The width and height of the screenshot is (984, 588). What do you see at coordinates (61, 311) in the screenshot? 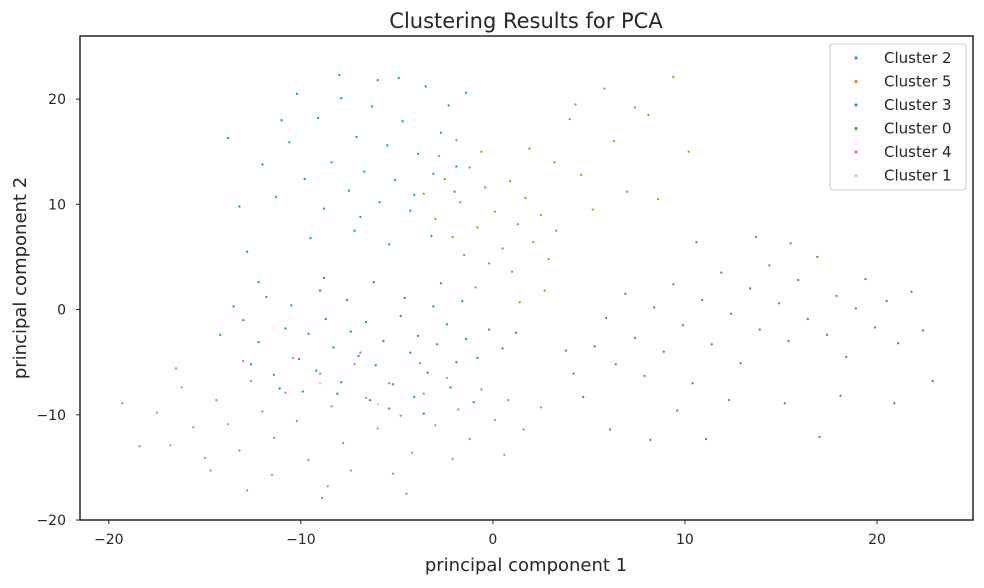
I see `y-tick-label: 0` at bounding box center [61, 311].